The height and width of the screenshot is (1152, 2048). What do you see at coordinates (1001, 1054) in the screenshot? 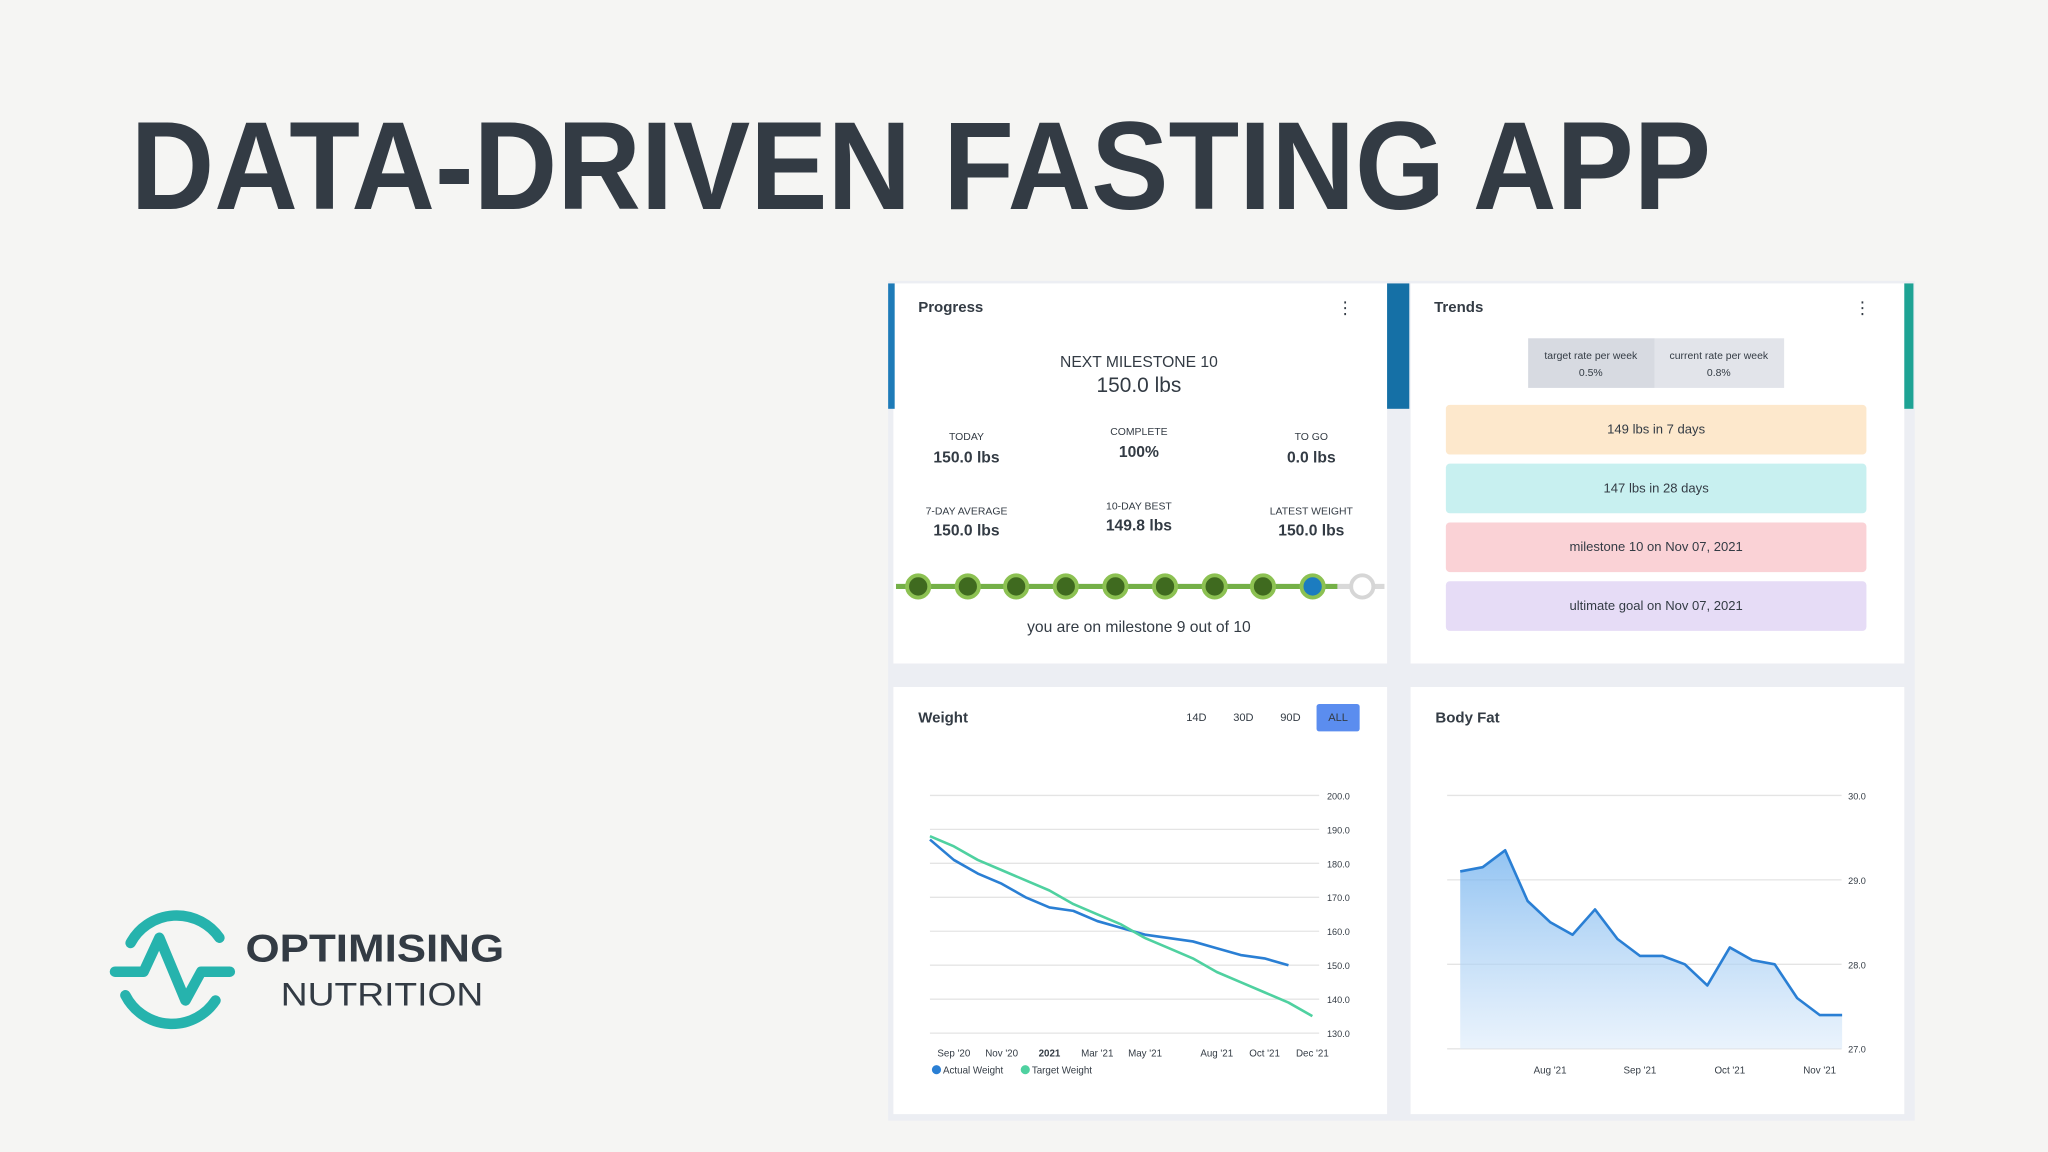
I see `x-tick-label: Nov '20` at bounding box center [1001, 1054].